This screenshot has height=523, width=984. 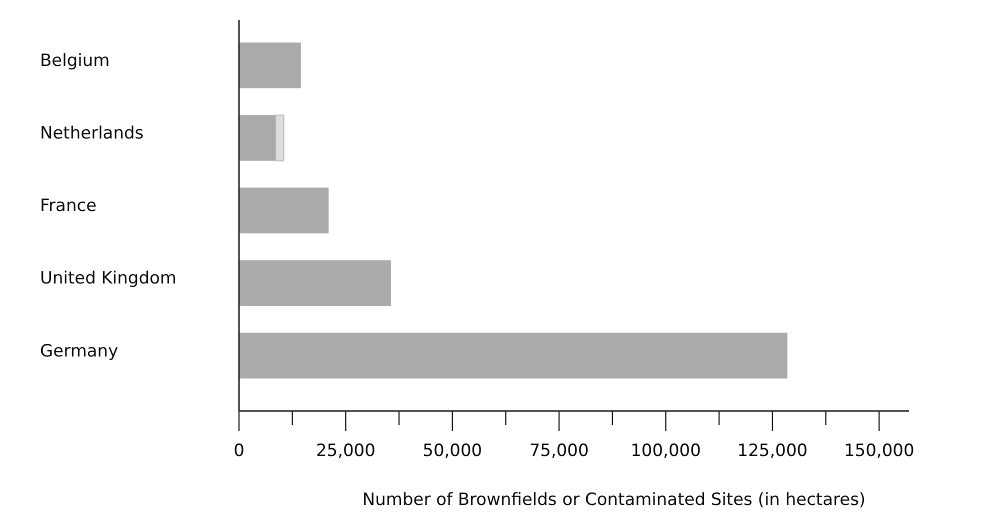 I want to click on x-tick-label: 125,000, so click(x=772, y=451).